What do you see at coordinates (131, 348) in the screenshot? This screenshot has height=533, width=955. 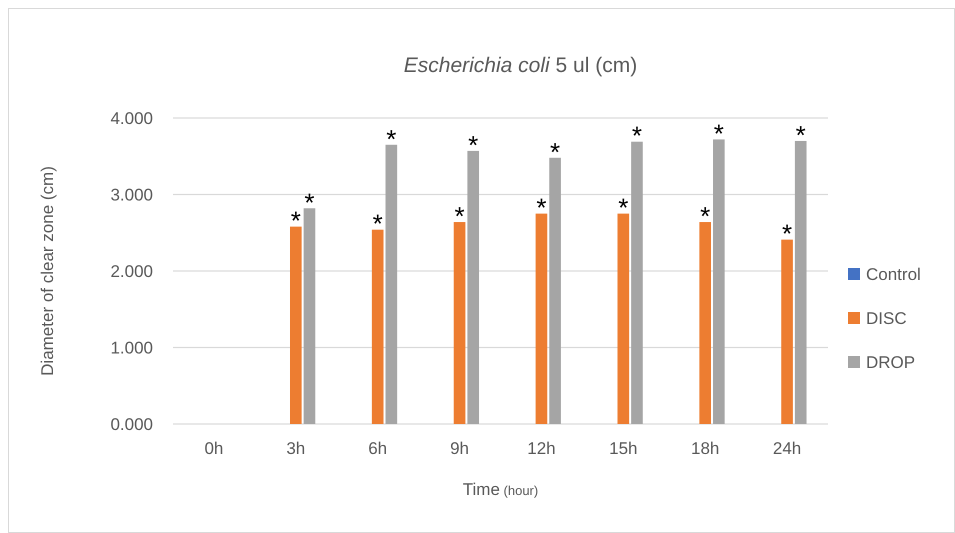 I see `y-tick-label: 1.000` at bounding box center [131, 348].